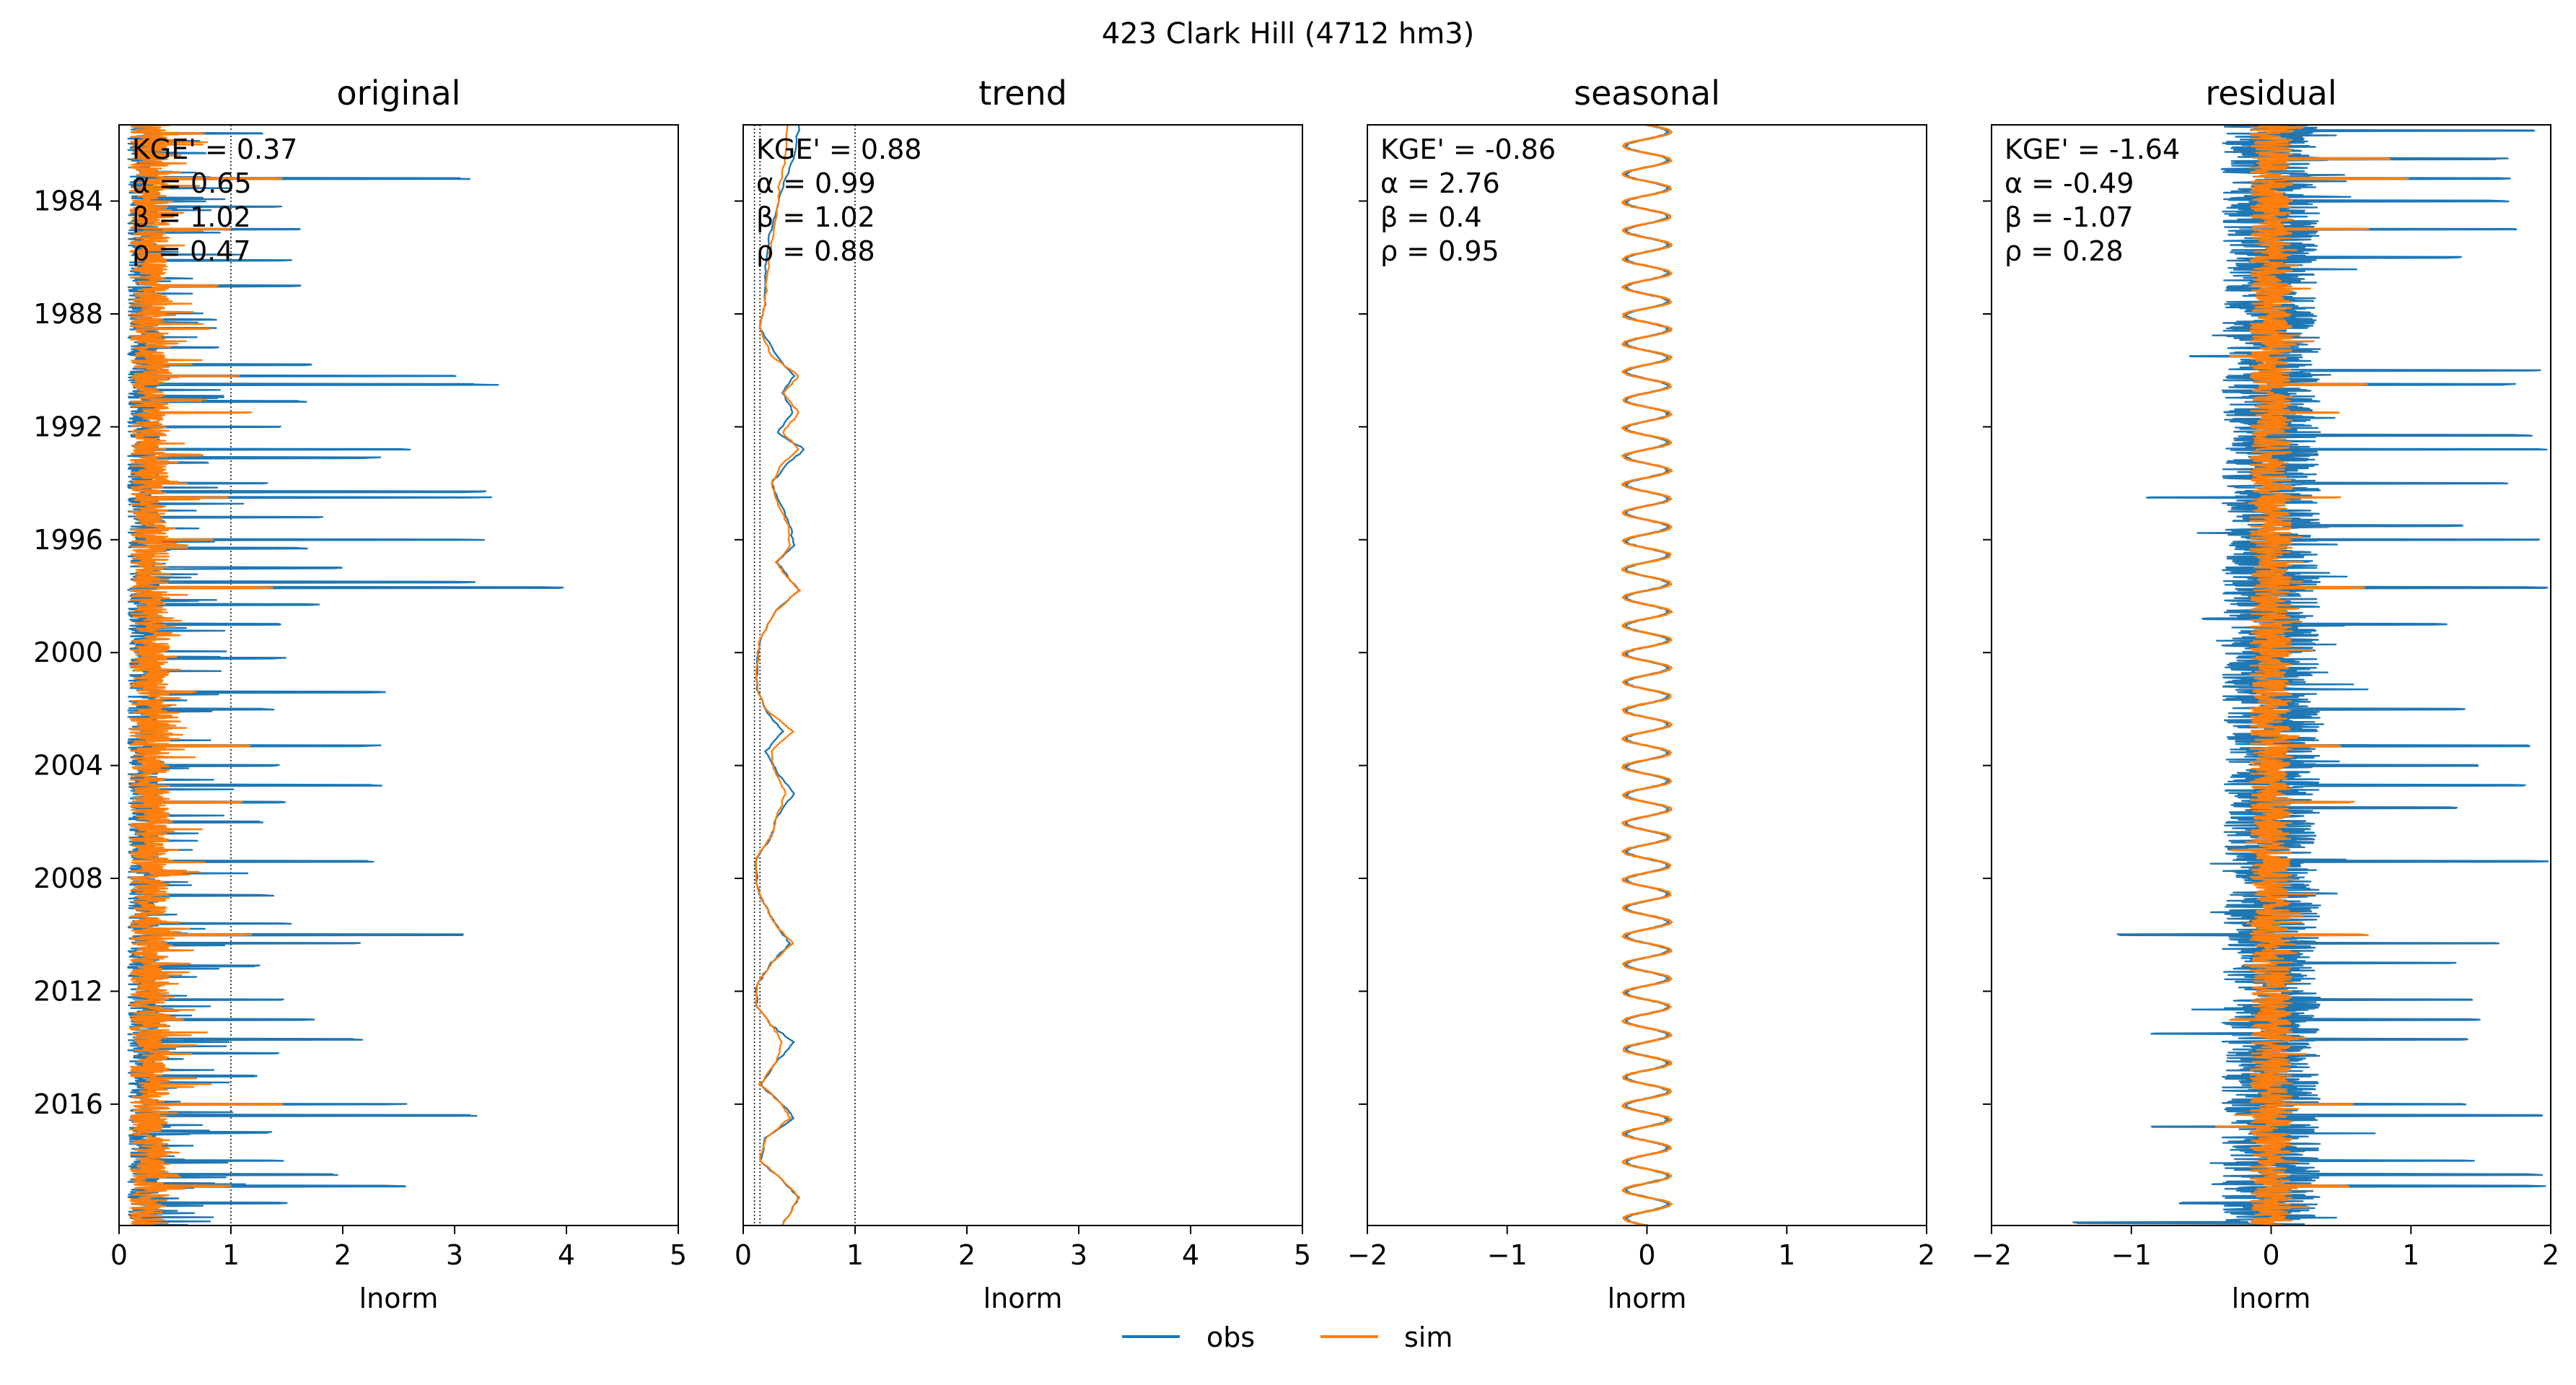  What do you see at coordinates (68, 878) in the screenshot?
I see `y-tick-label: 2008` at bounding box center [68, 878].